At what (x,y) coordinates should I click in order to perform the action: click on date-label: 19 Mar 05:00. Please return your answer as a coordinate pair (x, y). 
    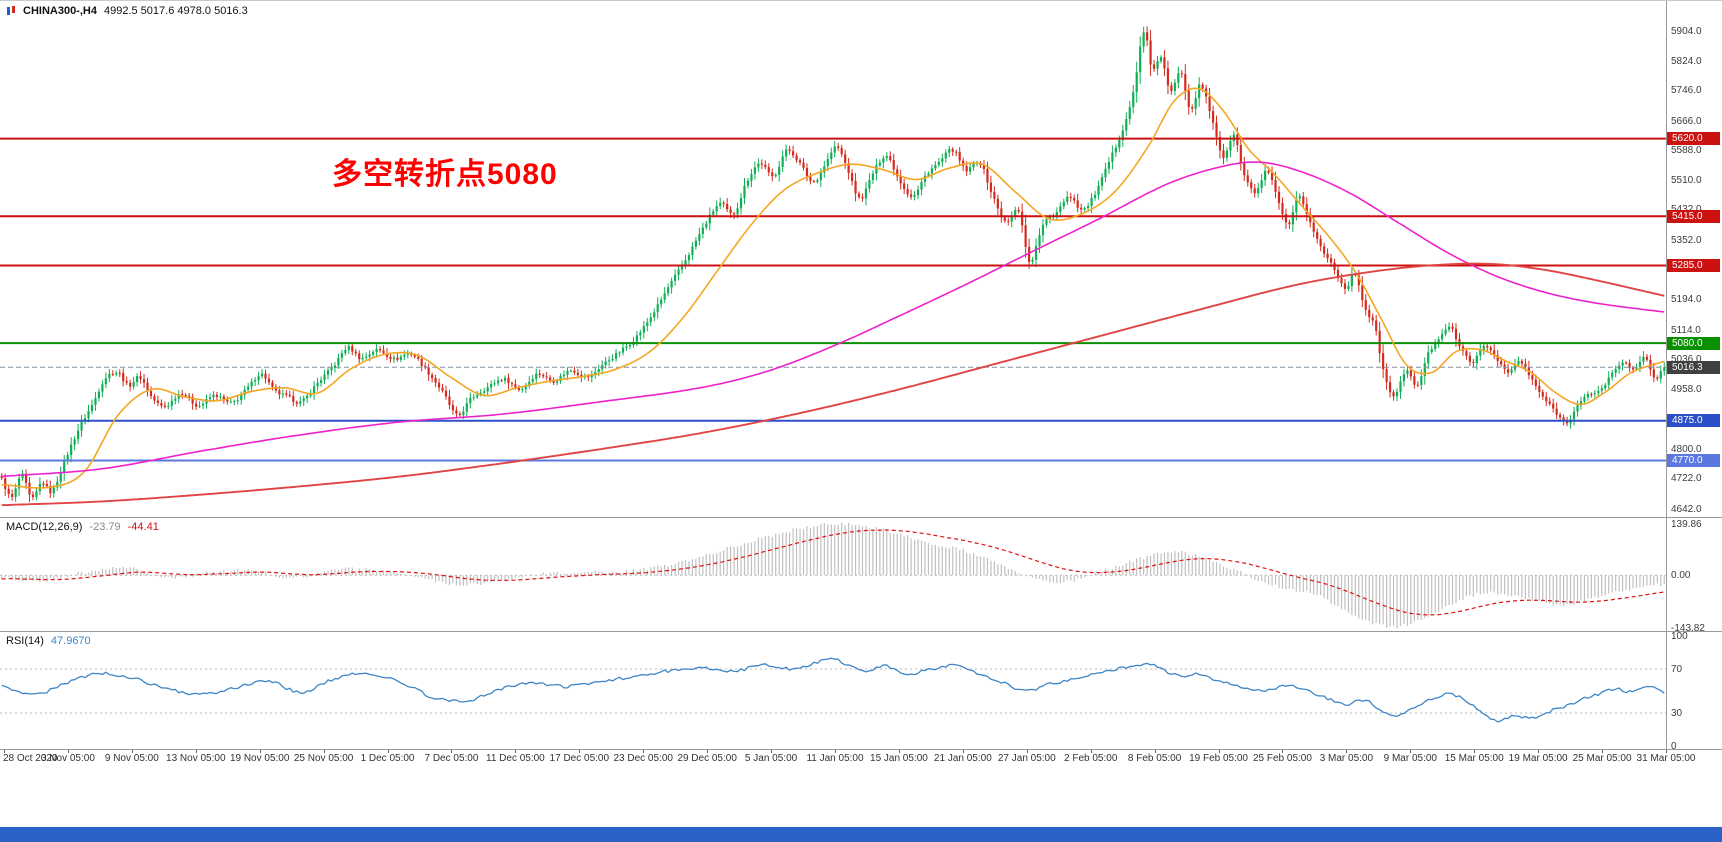
    Looking at the image, I should click on (1538, 758).